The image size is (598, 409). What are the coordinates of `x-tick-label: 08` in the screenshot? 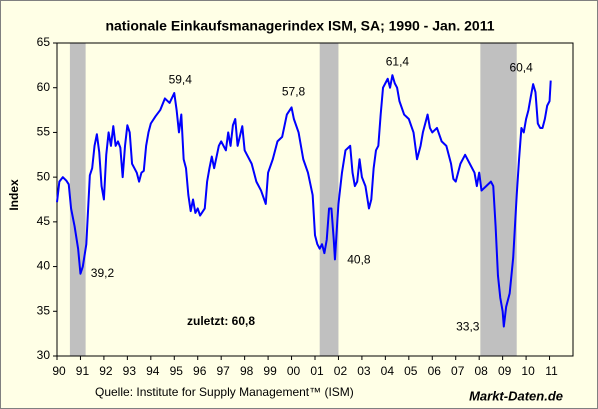 It's located at (482, 371).